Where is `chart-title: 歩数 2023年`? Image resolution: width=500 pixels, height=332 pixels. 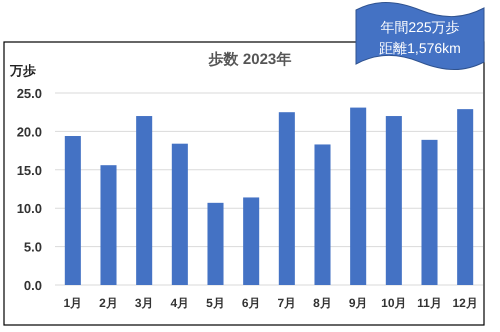
chart-title: 歩数 2023年 is located at coordinates (250, 59).